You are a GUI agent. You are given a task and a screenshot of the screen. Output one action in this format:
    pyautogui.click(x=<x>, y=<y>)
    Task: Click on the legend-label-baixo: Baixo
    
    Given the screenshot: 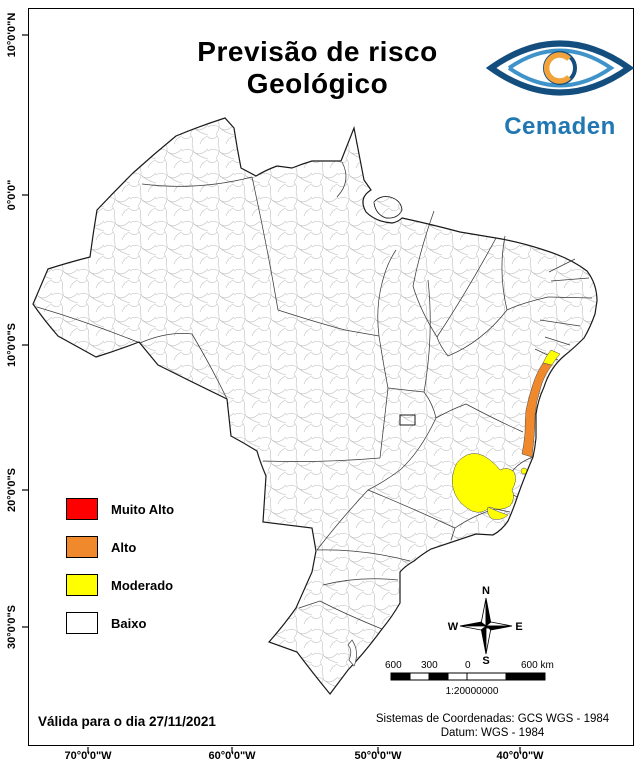 What is the action you would take?
    pyautogui.click(x=129, y=623)
    